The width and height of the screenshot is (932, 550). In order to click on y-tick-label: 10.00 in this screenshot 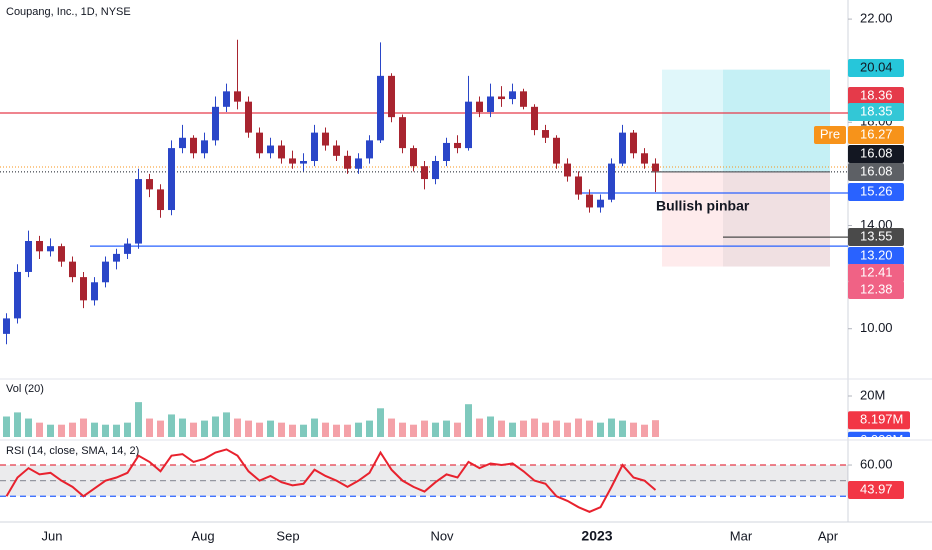, I will do `click(876, 327)`.